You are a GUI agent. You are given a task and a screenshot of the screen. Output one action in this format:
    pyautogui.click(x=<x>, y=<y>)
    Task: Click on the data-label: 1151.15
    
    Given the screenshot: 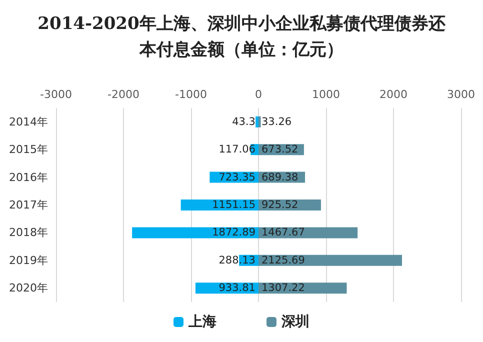 What is the action you would take?
    pyautogui.click(x=234, y=205)
    